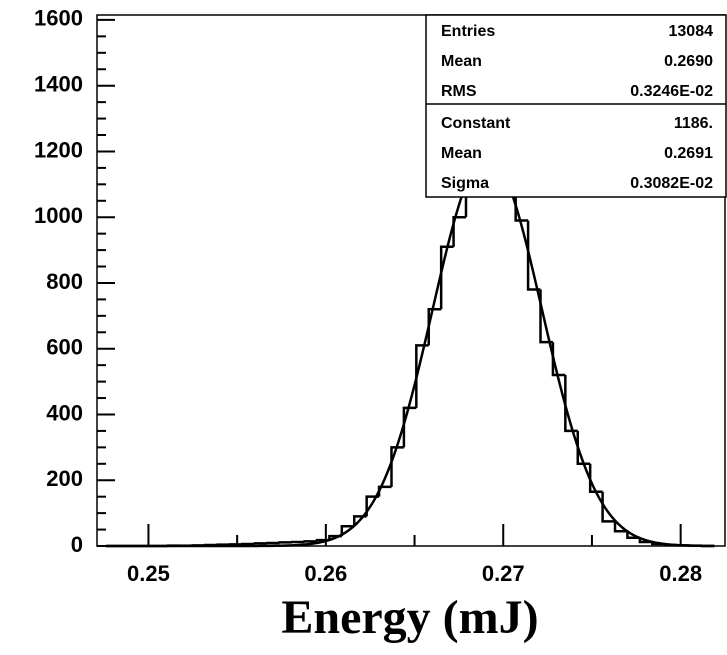 The width and height of the screenshot is (727, 655). Describe the element at coordinates (64, 281) in the screenshot. I see `y-tick-label: 800` at that location.